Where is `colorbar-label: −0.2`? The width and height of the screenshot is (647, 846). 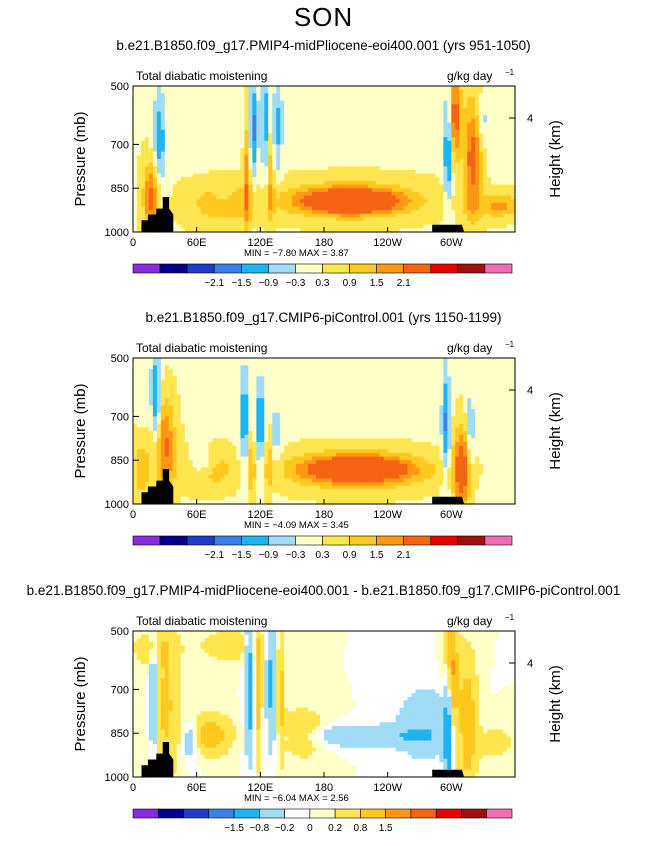
colorbar-label: −0.2 is located at coordinates (285, 828).